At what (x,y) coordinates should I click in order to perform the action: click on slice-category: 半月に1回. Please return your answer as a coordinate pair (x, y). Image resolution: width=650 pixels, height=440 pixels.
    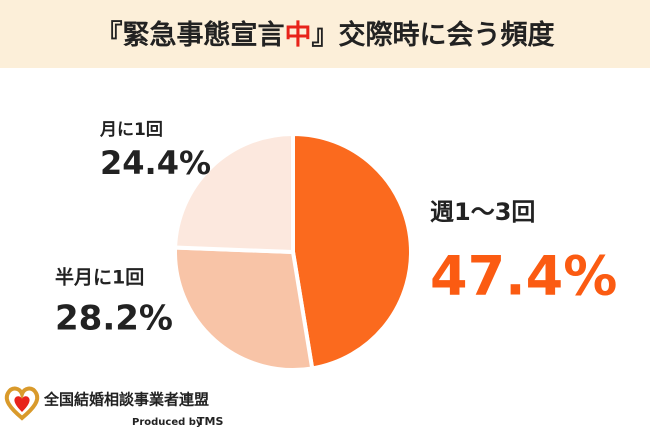
    Looking at the image, I should click on (99, 277).